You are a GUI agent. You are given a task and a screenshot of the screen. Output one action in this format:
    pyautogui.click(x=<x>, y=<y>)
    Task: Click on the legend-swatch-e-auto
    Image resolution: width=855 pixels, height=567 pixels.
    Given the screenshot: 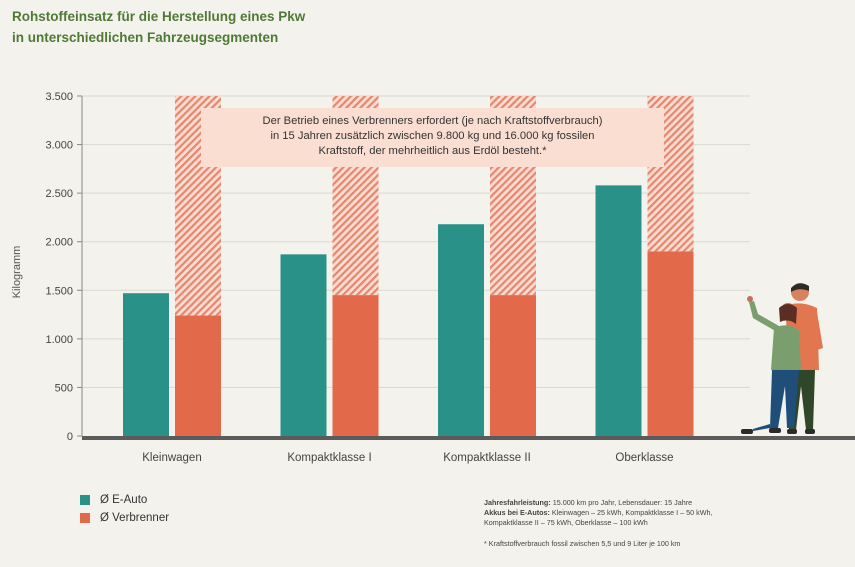 What is the action you would take?
    pyautogui.click(x=85, y=500)
    